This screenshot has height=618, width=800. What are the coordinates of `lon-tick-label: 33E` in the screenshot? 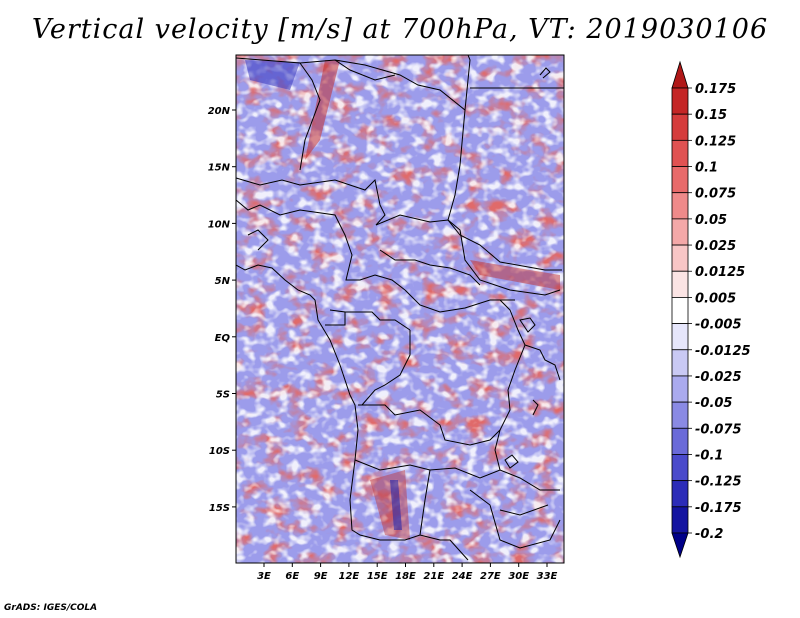 It's located at (547, 576).